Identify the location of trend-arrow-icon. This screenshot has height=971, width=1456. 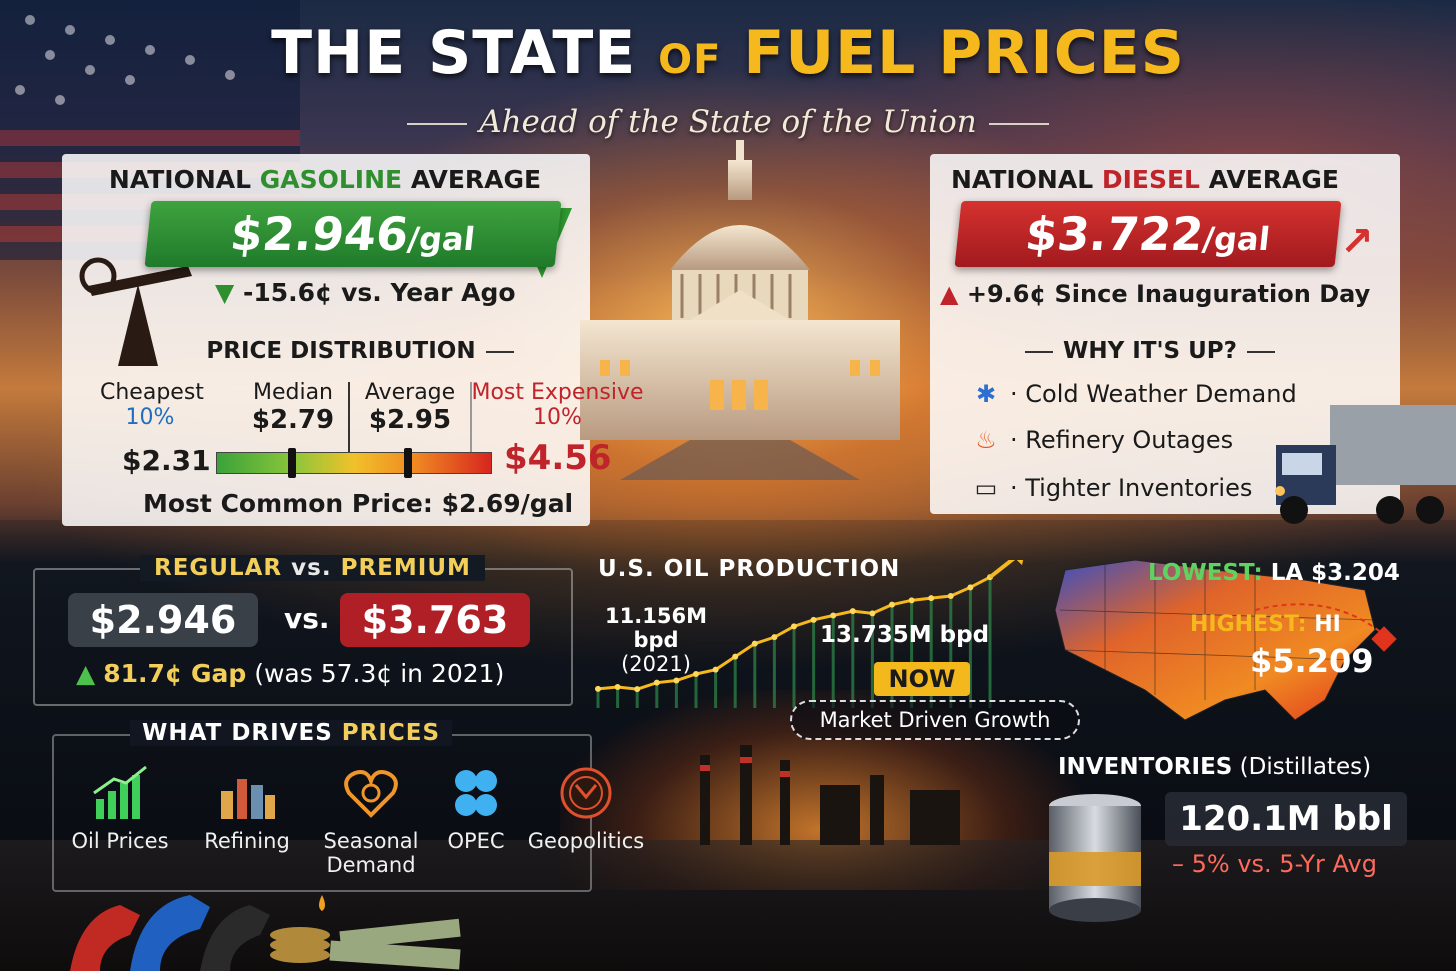
(1002, 569).